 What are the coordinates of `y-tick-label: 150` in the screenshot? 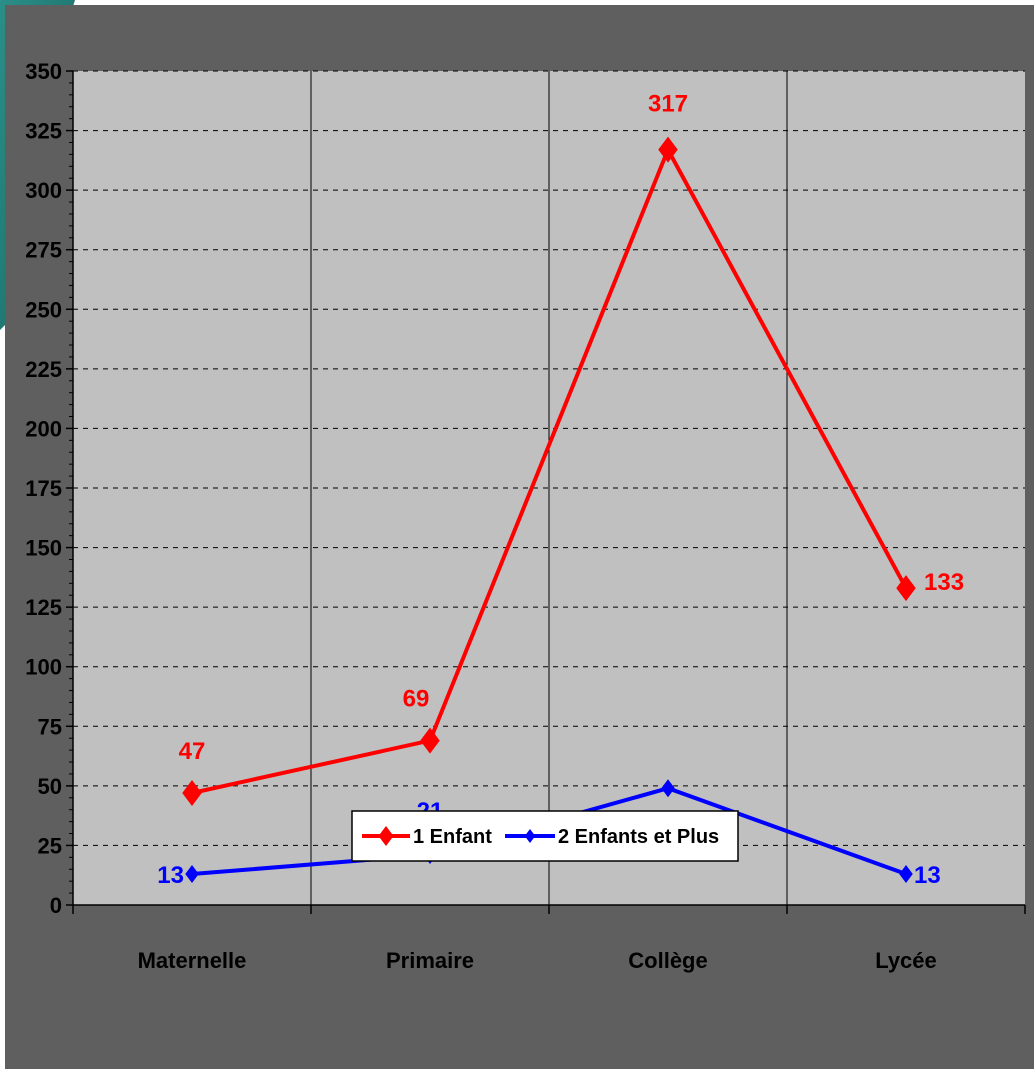 It's located at (43, 548).